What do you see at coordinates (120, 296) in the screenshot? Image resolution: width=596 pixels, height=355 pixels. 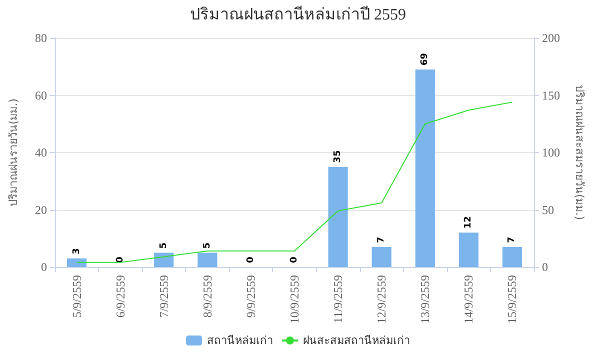 I see `x-tick-label: 6/9/2559` at bounding box center [120, 296].